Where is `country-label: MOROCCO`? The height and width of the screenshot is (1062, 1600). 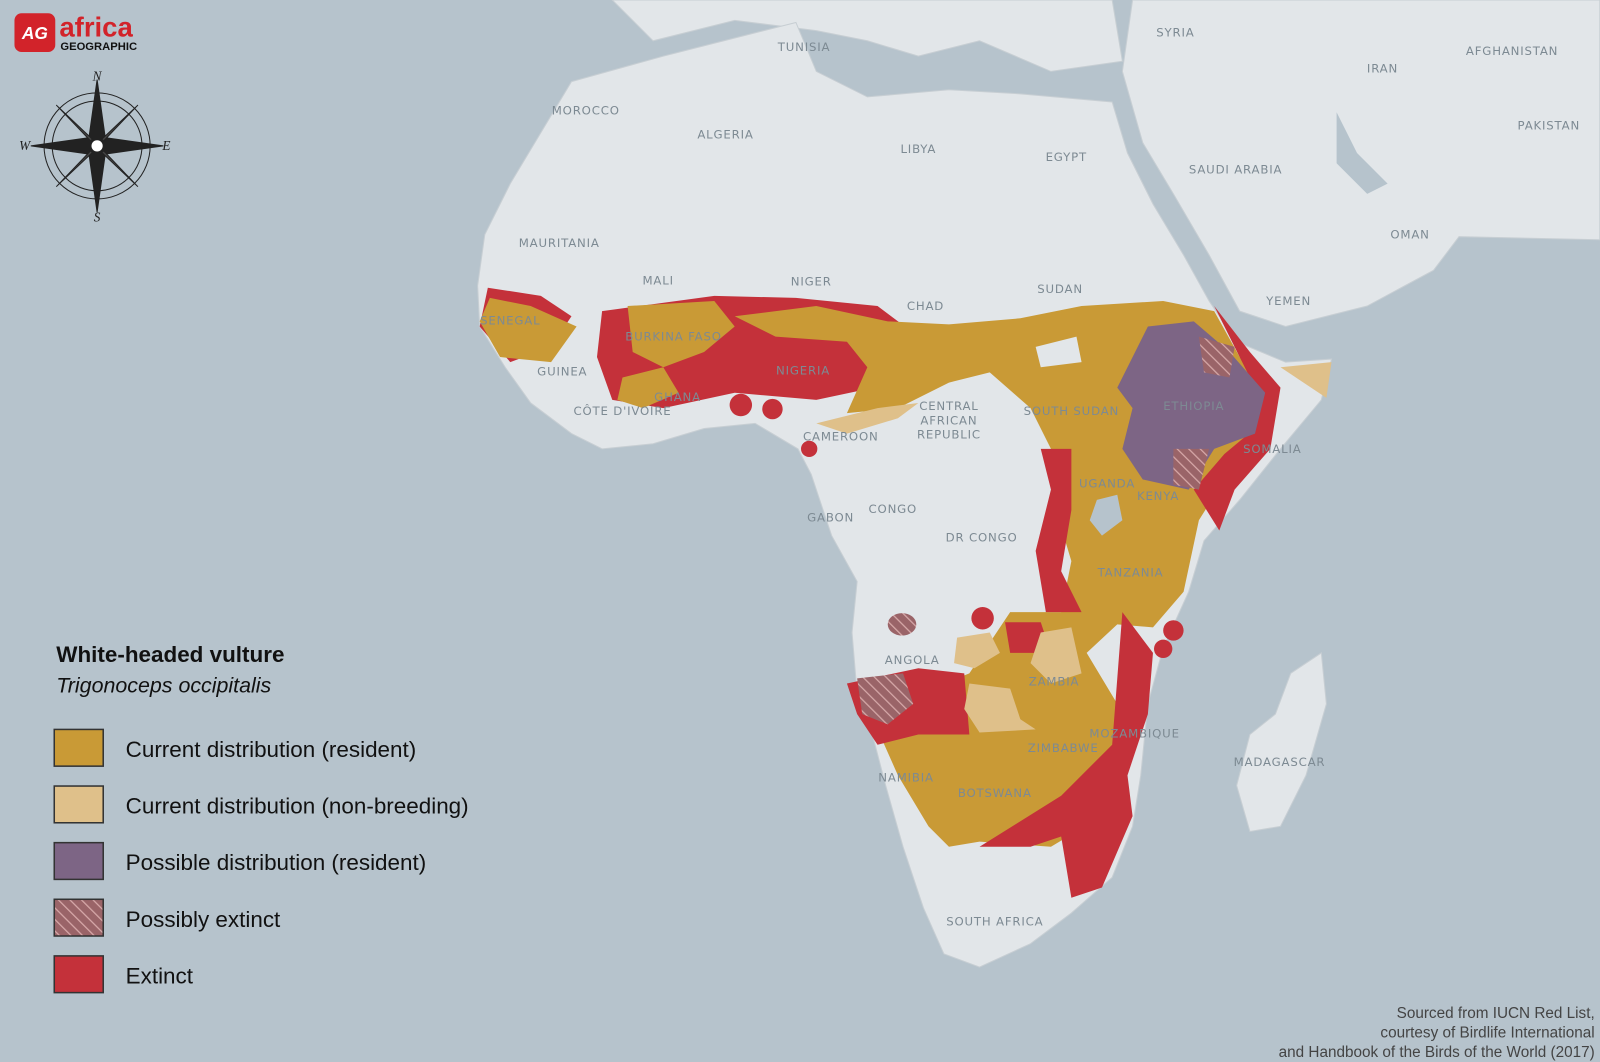 country-label: MOROCCO is located at coordinates (586, 110).